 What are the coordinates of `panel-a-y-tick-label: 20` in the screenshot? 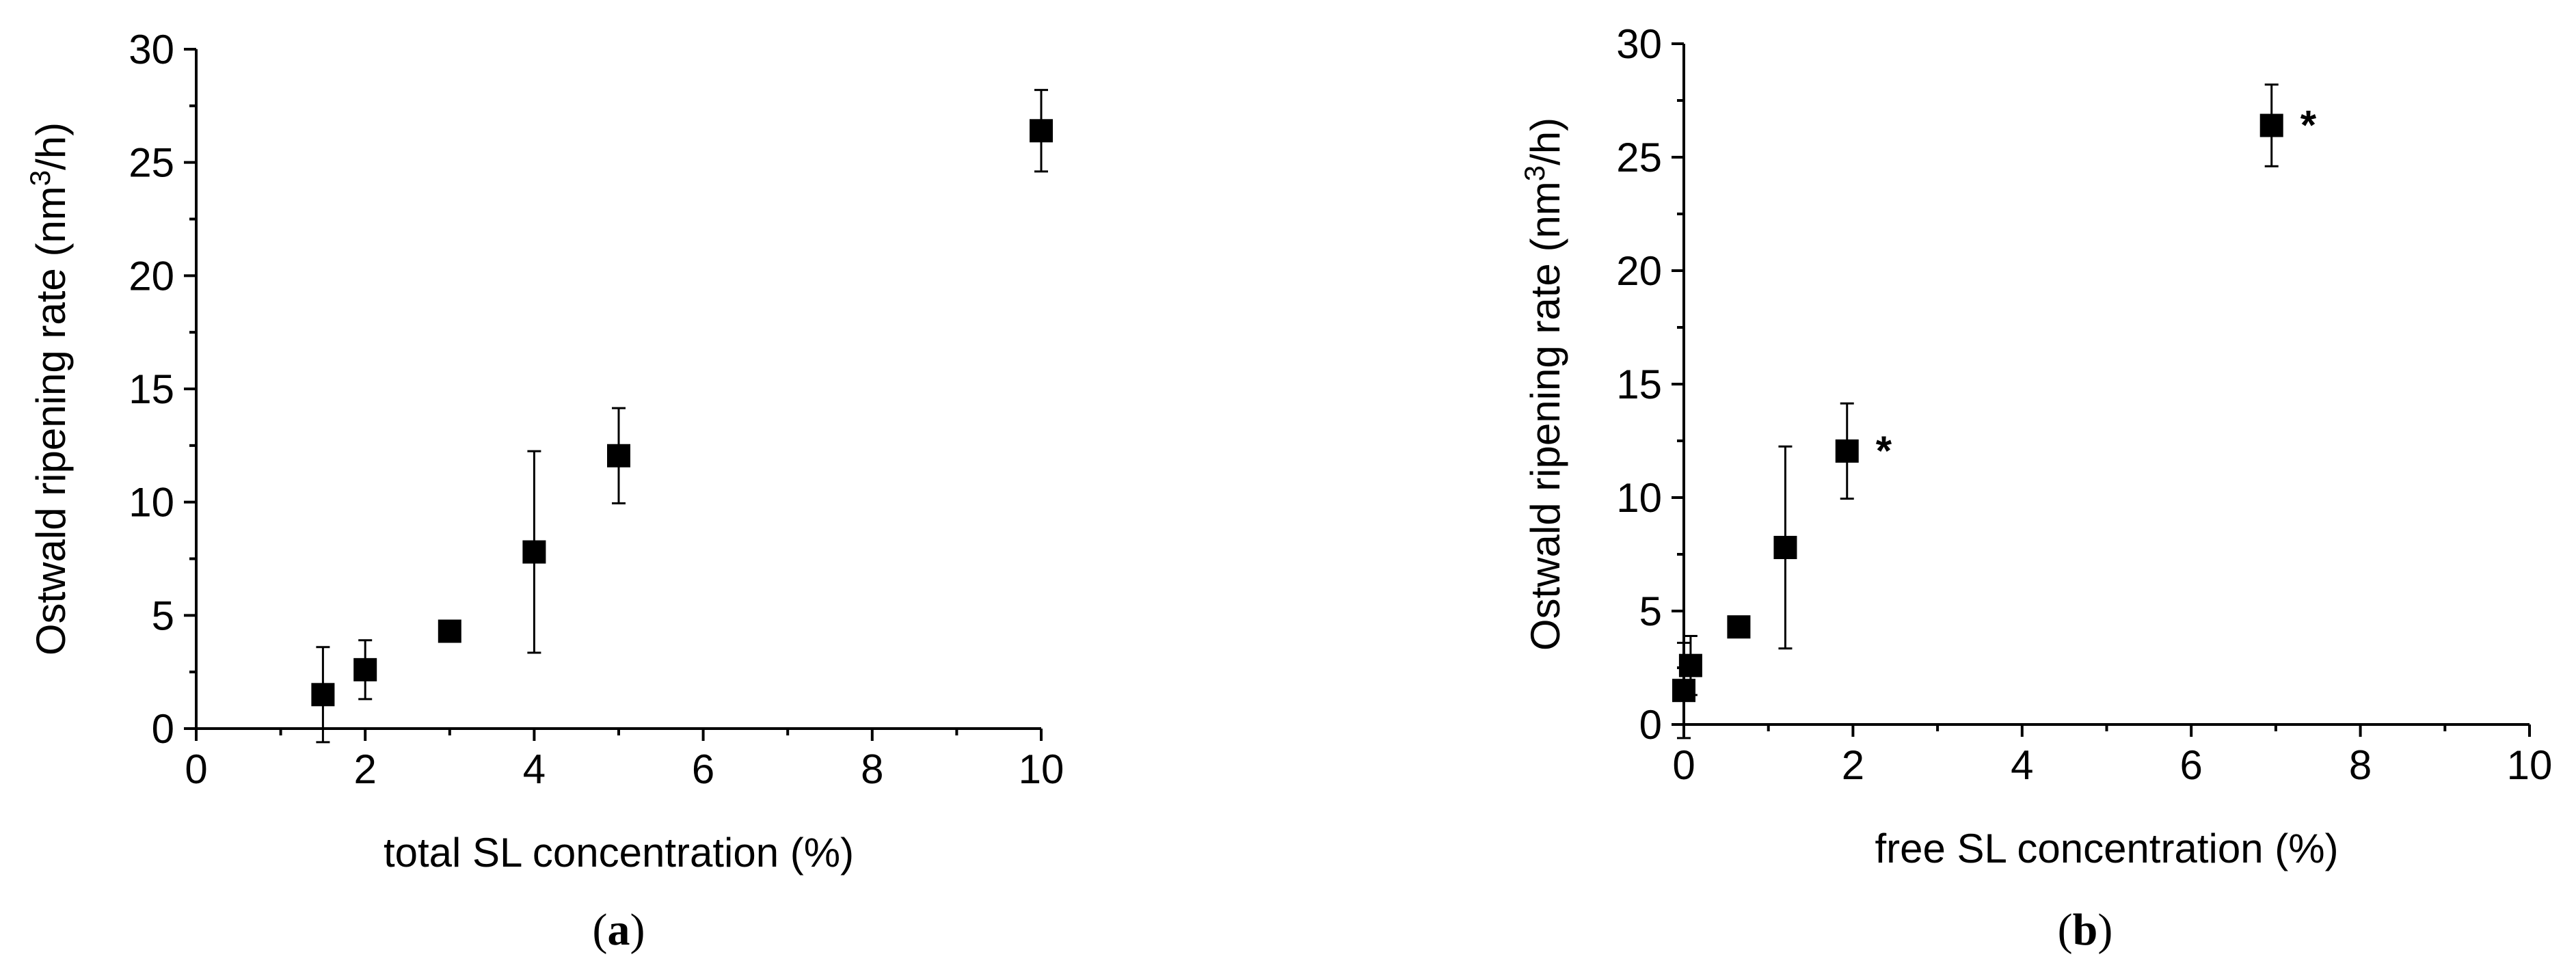 It's located at (151, 276).